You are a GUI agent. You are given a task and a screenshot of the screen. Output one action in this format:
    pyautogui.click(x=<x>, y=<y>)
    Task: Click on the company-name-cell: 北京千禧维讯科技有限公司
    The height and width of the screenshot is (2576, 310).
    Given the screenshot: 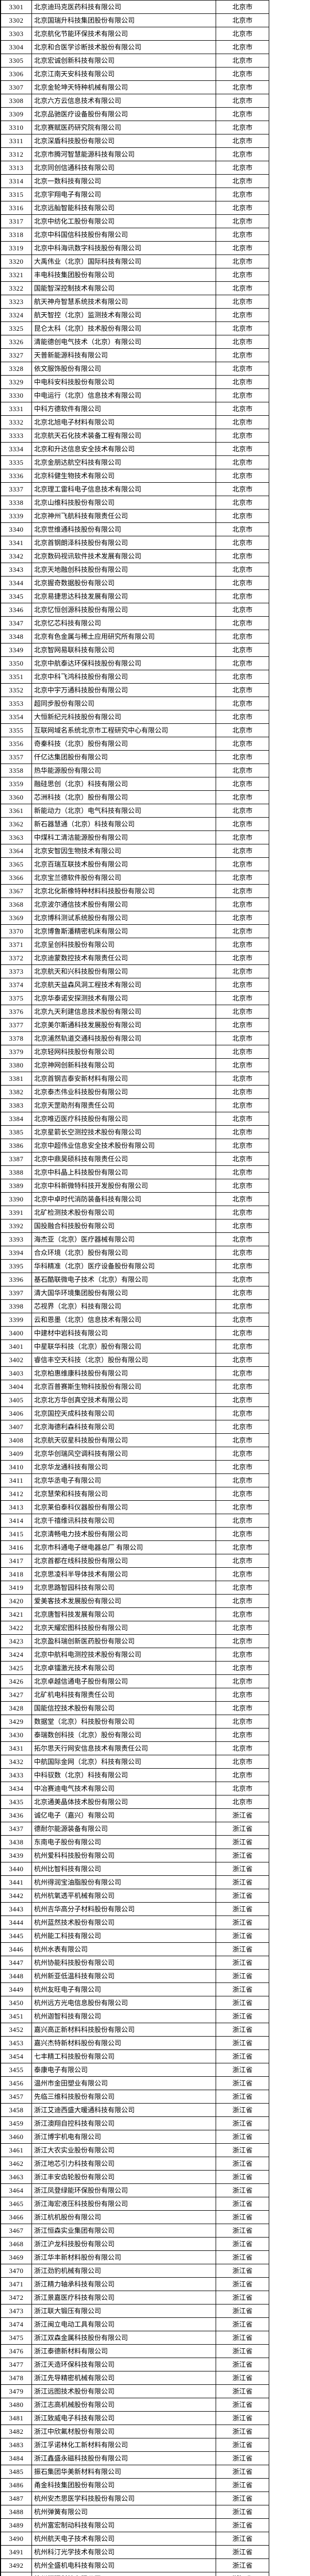 What is the action you would take?
    pyautogui.click(x=124, y=1520)
    